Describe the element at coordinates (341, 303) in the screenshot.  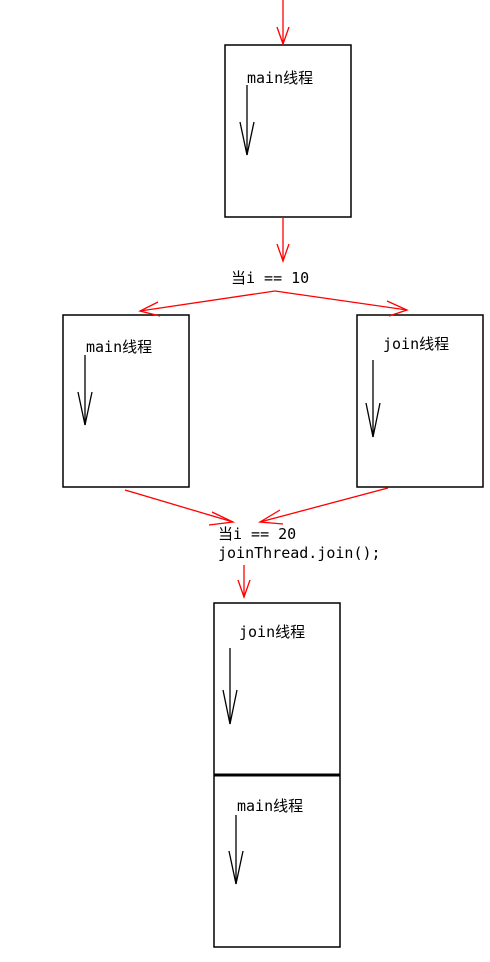
I see `flow-arrow-fork-right` at that location.